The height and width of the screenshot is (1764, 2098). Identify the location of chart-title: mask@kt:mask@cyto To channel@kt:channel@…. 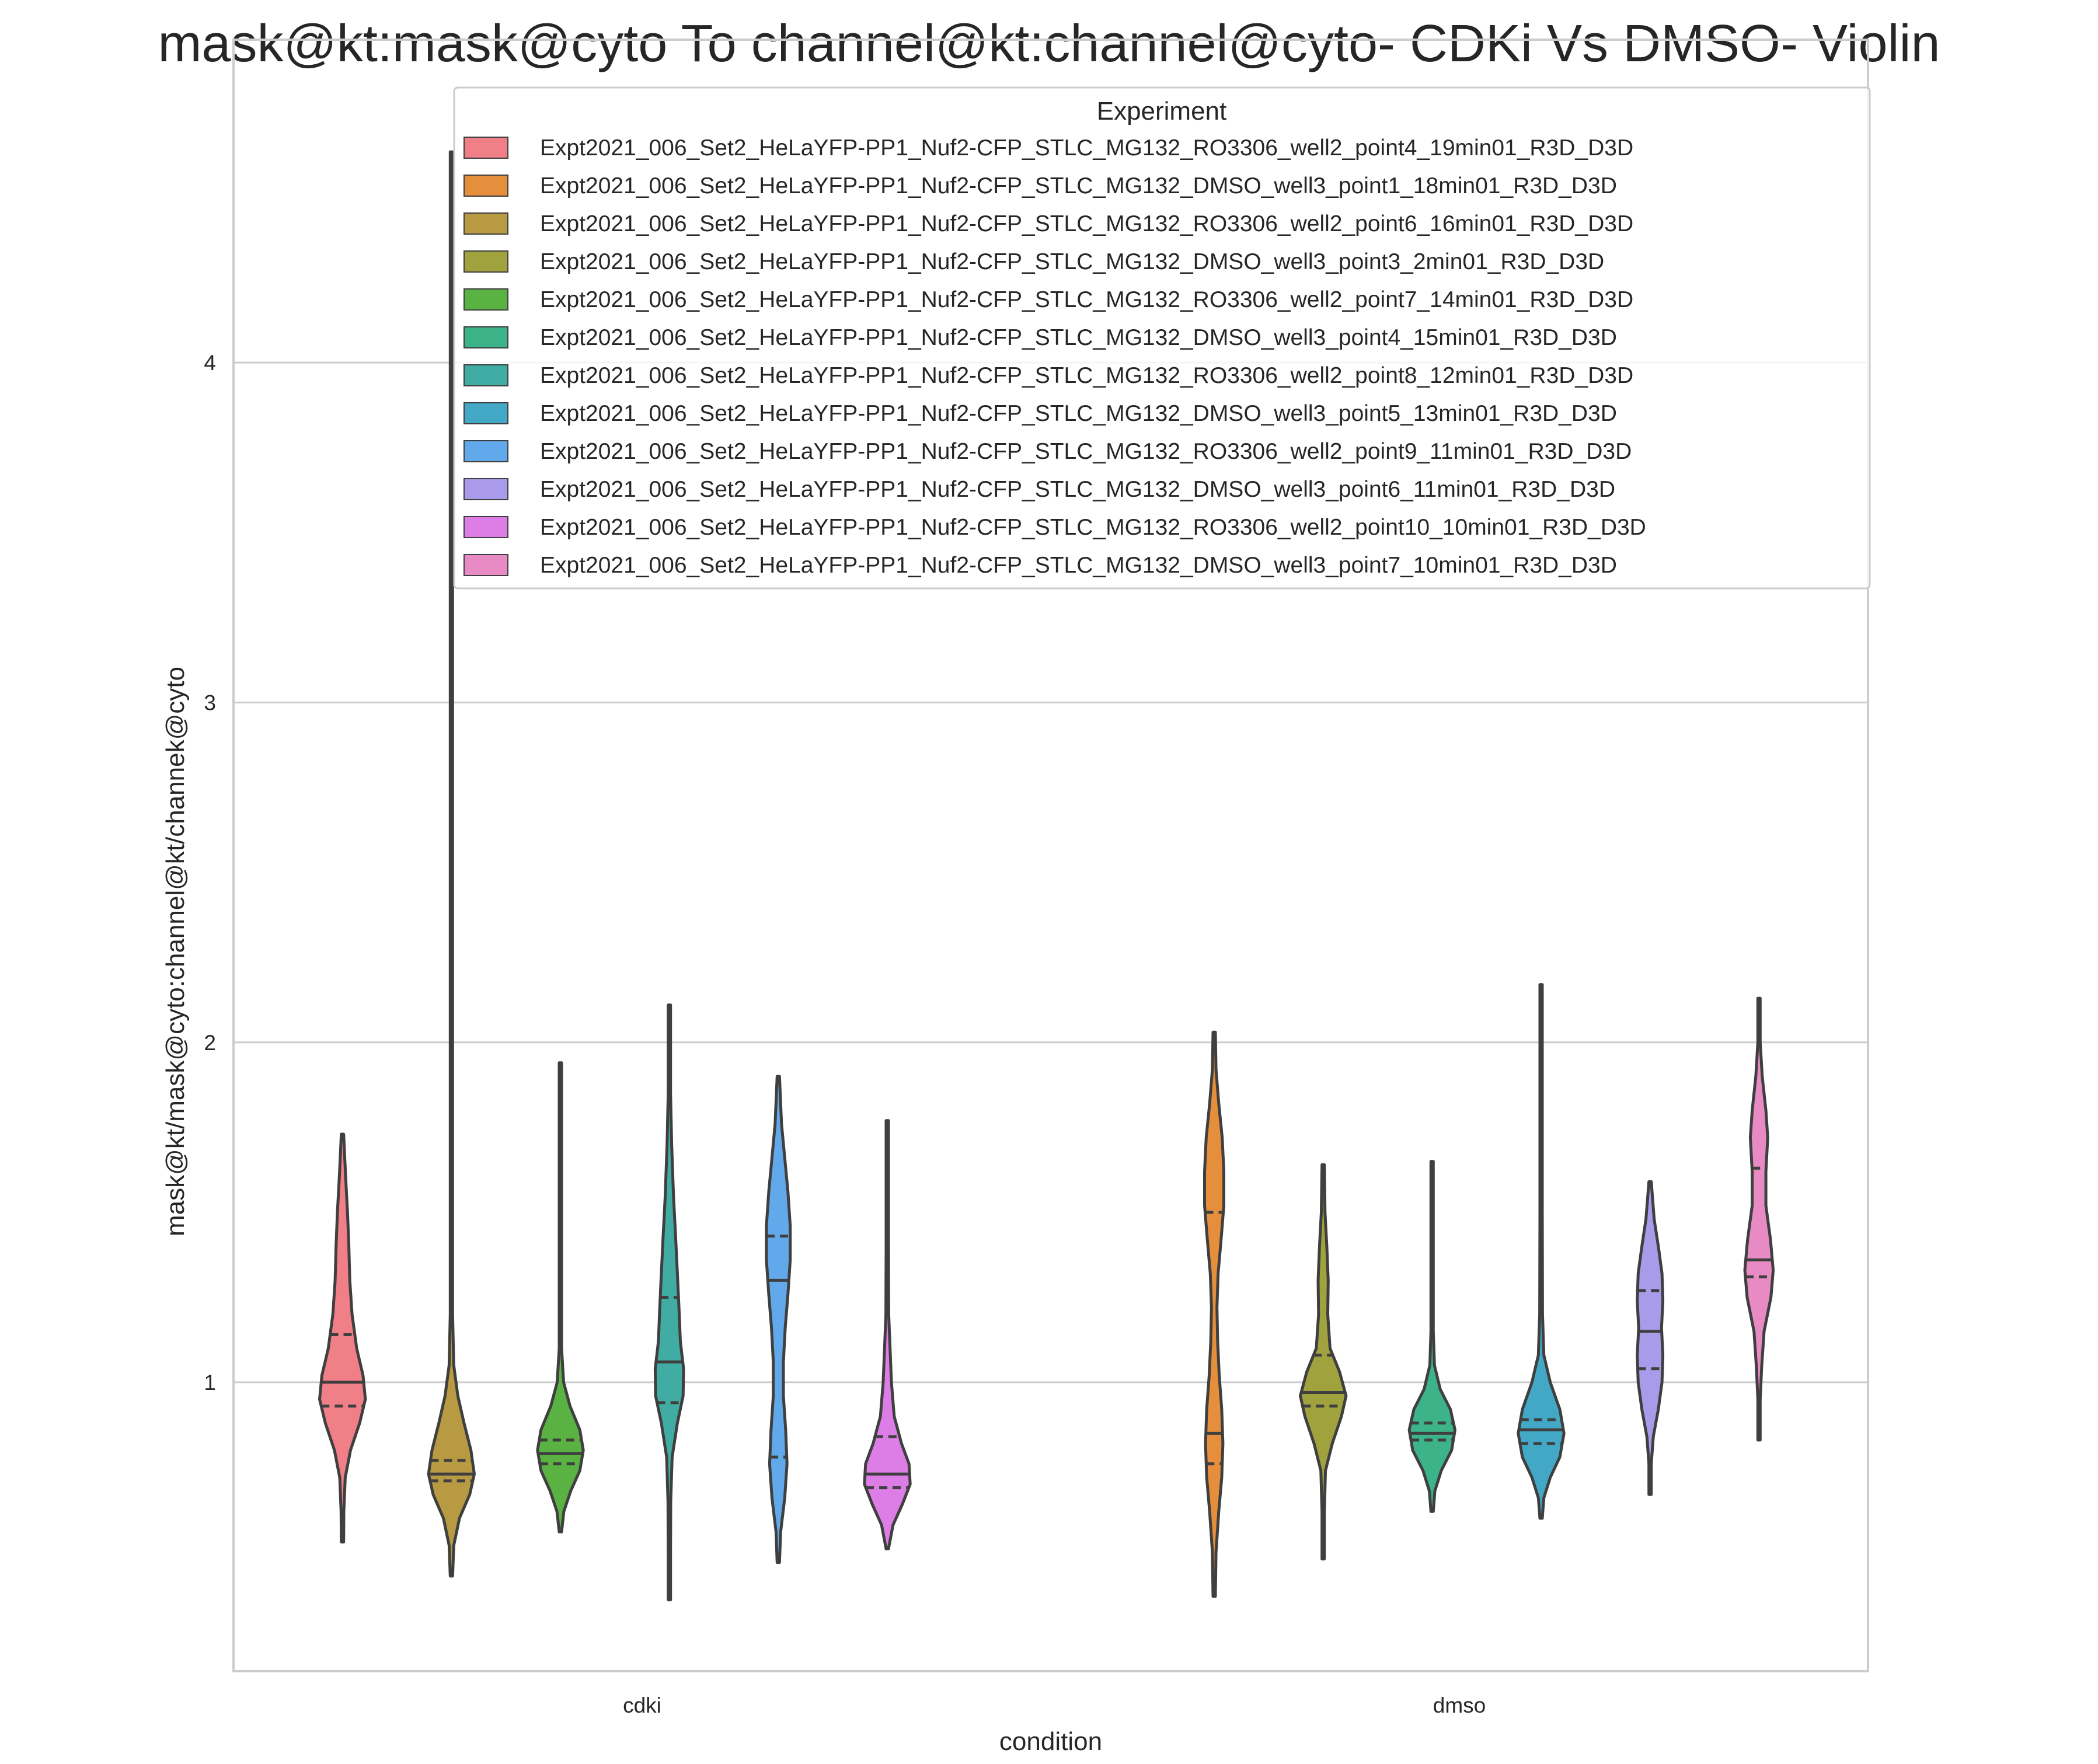
(1049, 44).